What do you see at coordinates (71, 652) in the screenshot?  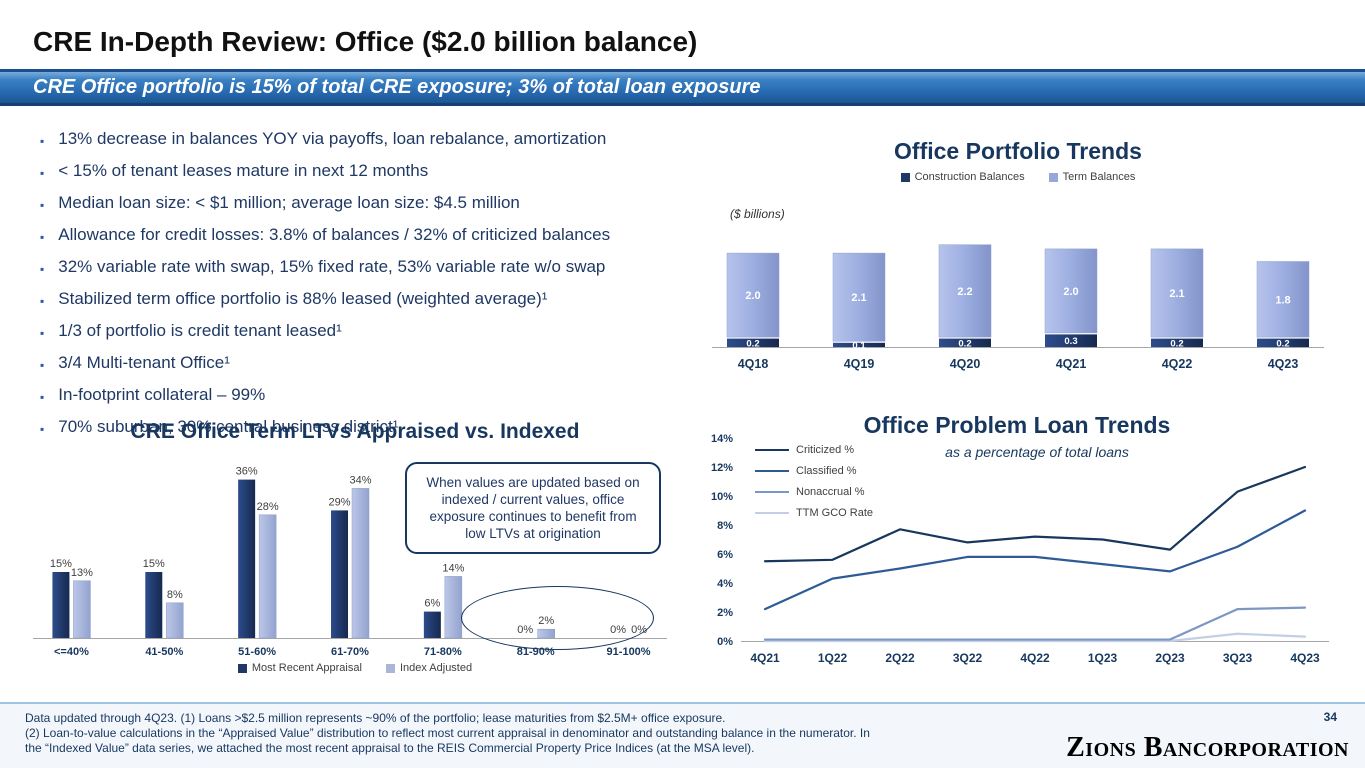 I see `x-category-label: <=40%` at bounding box center [71, 652].